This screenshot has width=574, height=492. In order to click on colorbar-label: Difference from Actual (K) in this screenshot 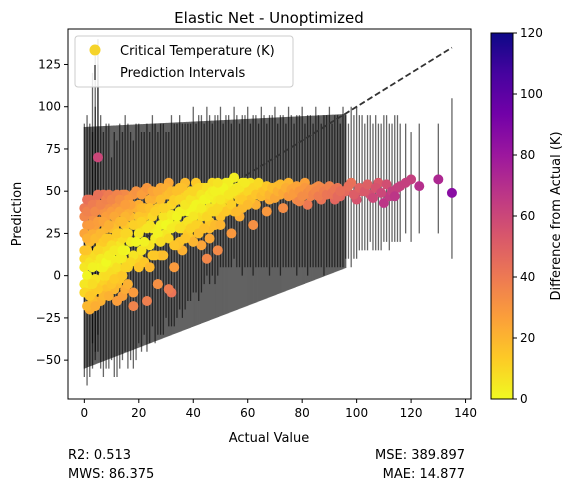, I will do `click(556, 215)`.